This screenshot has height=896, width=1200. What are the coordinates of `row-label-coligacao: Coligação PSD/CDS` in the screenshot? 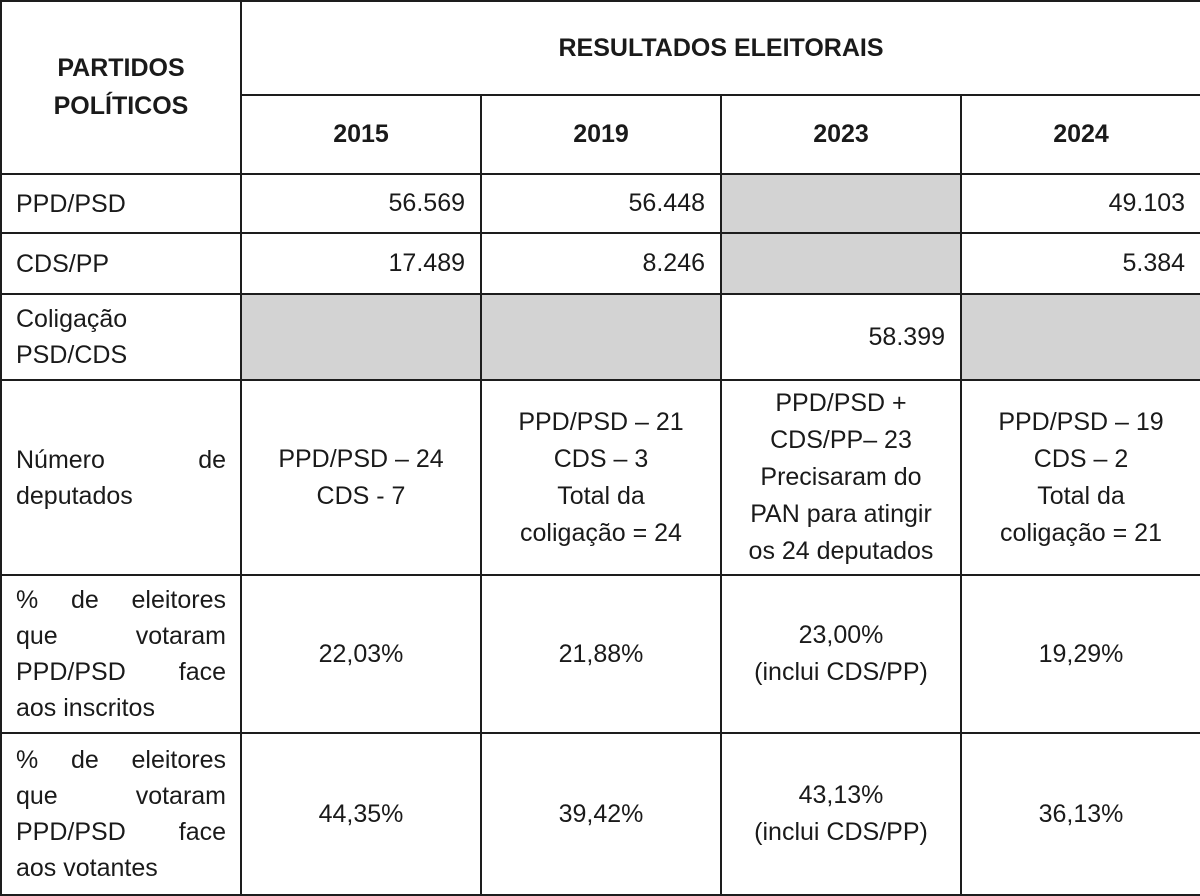 It's located at (121, 337).